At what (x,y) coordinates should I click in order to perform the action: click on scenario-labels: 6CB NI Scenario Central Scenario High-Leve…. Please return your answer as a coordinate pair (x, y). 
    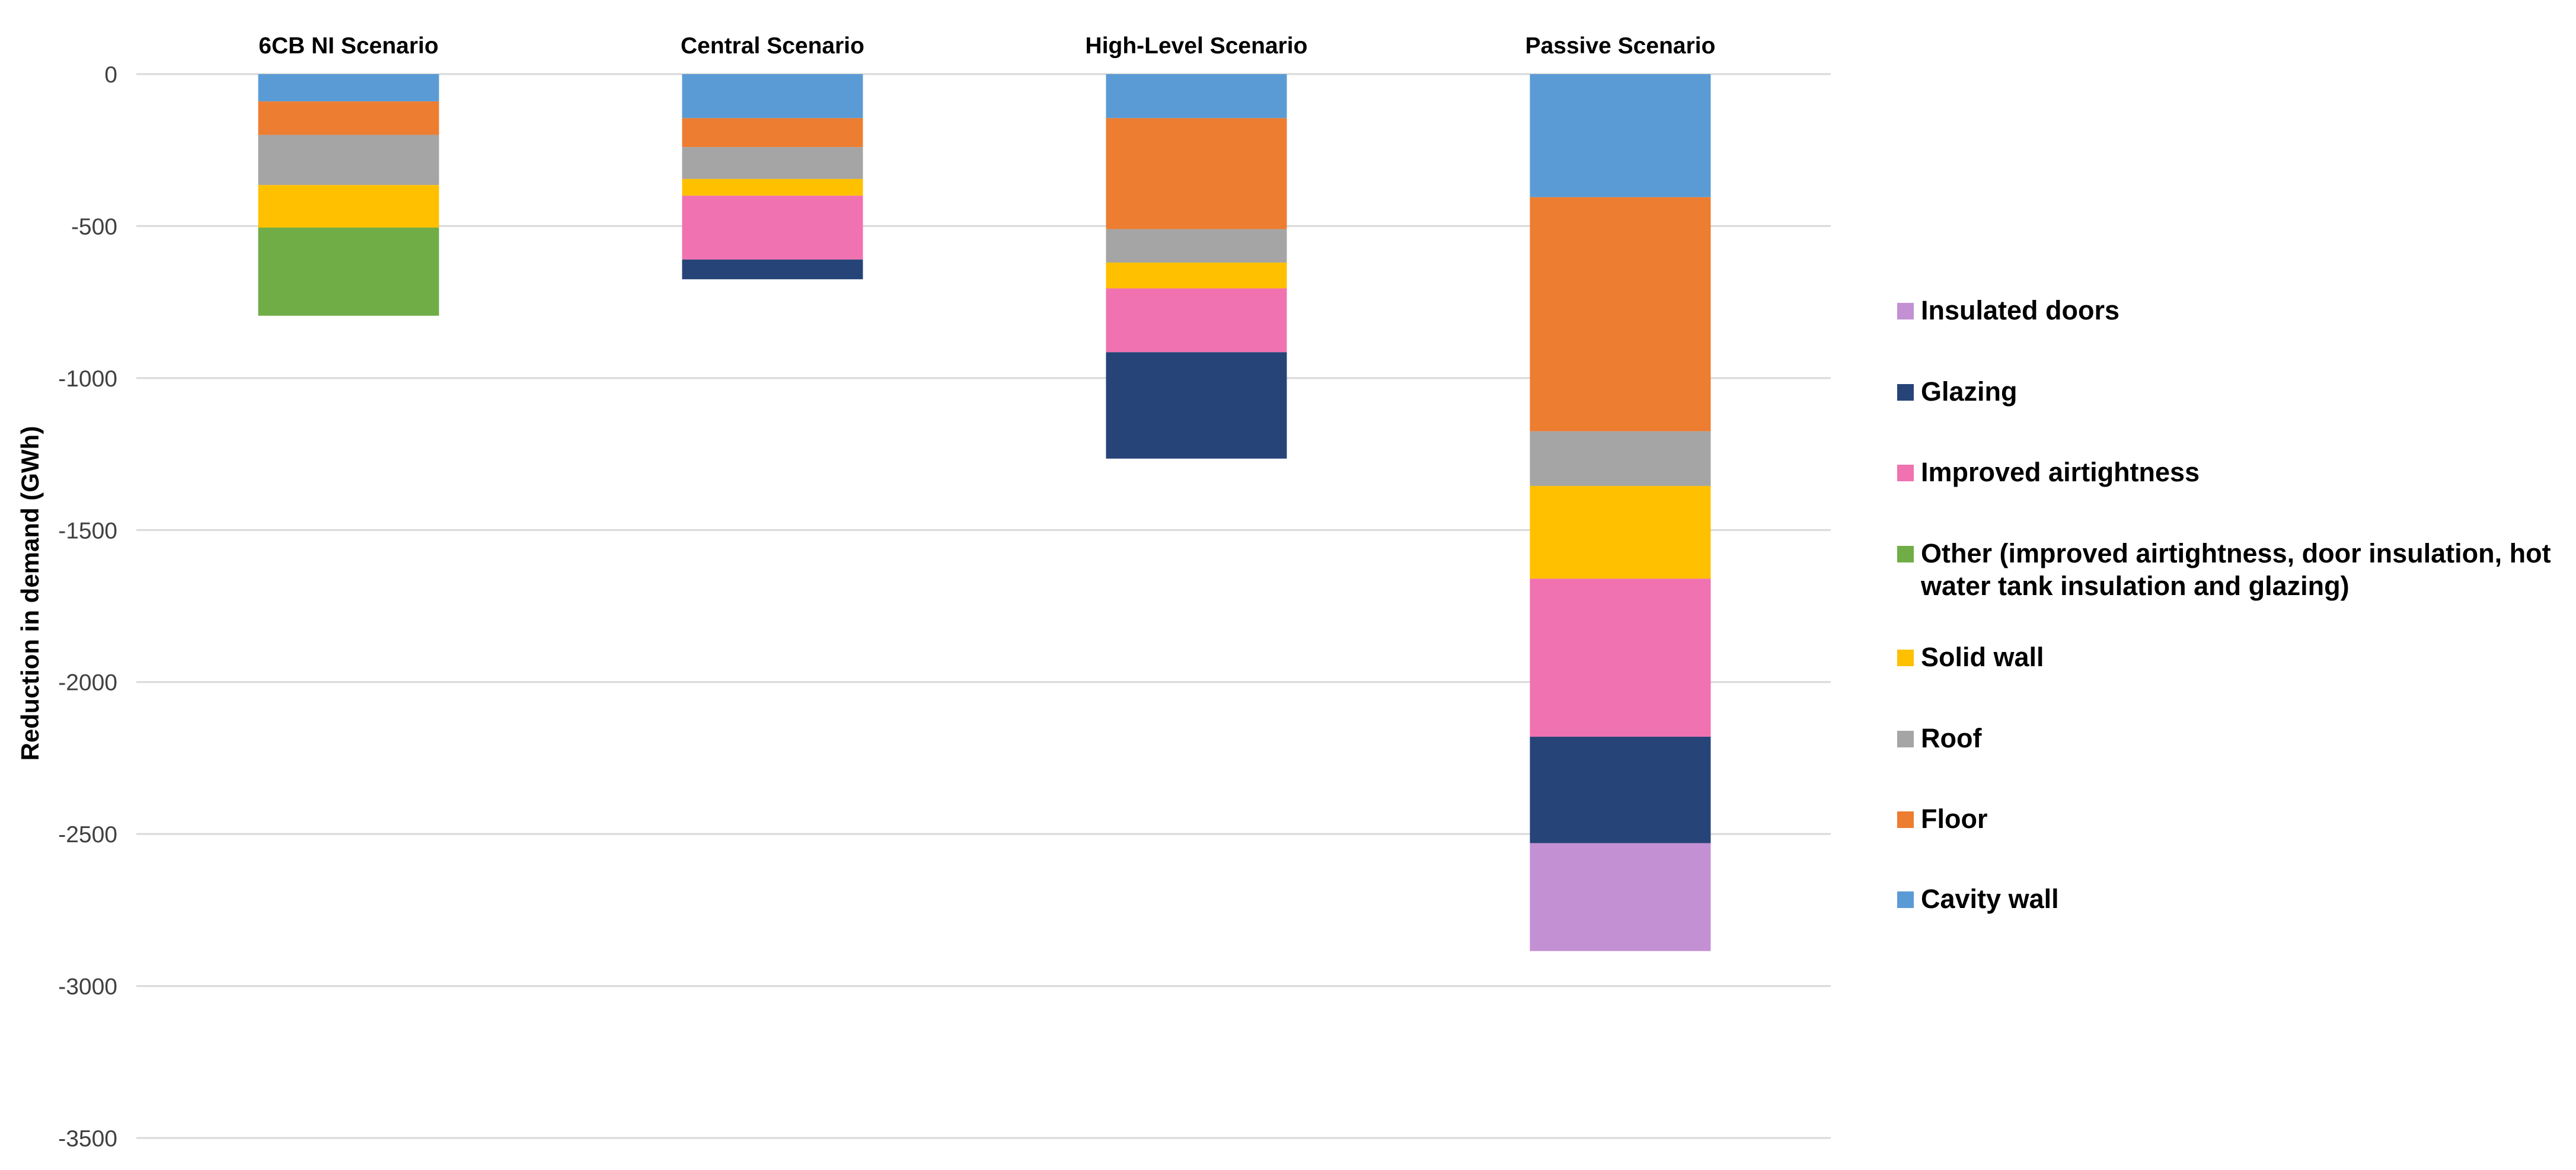
    Looking at the image, I should click on (986, 46).